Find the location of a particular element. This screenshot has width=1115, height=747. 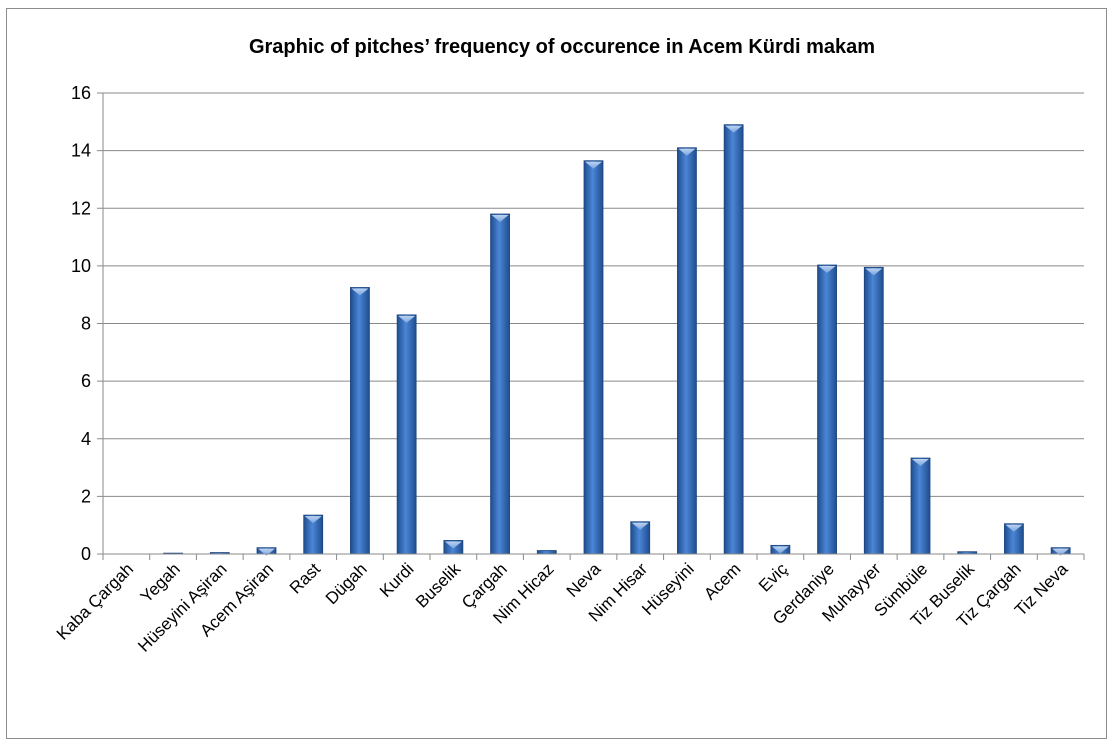

y-axis-ticks: 0 2 4 6 8 10 12 14 16 is located at coordinates (87, 323).